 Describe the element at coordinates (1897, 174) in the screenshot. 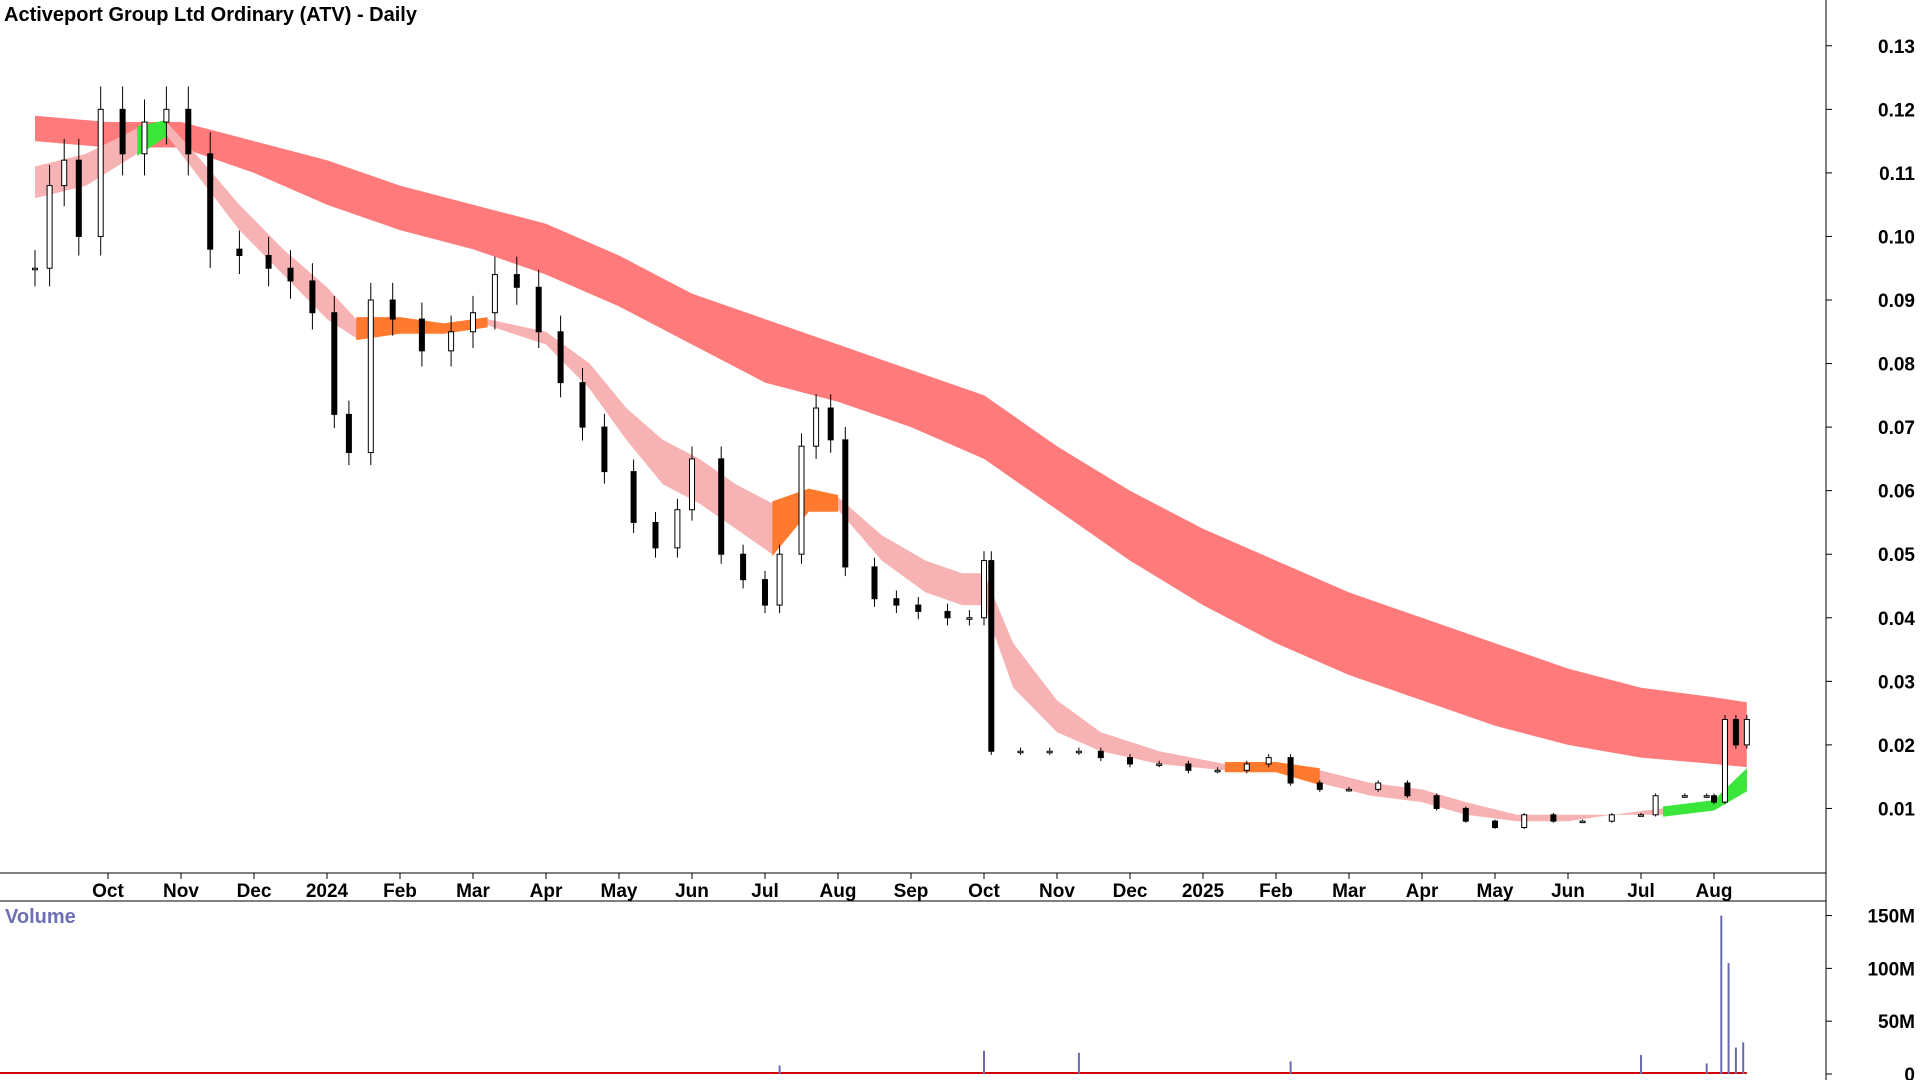

I see `y-tick-label: 0.11` at that location.